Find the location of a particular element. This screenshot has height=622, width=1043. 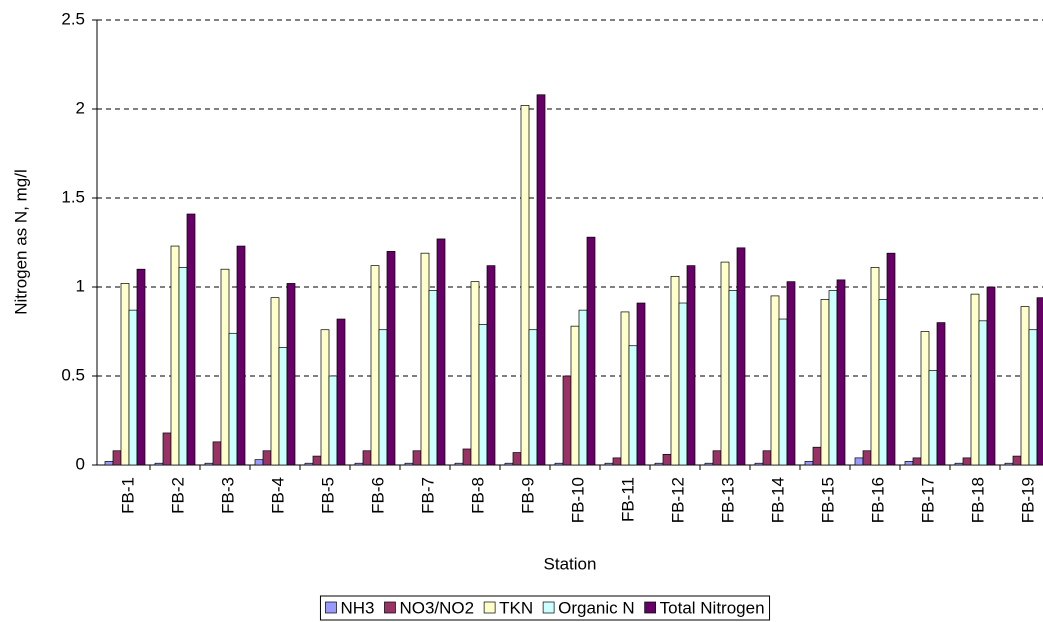

x-tick-label: FB-17 is located at coordinates (927, 500).